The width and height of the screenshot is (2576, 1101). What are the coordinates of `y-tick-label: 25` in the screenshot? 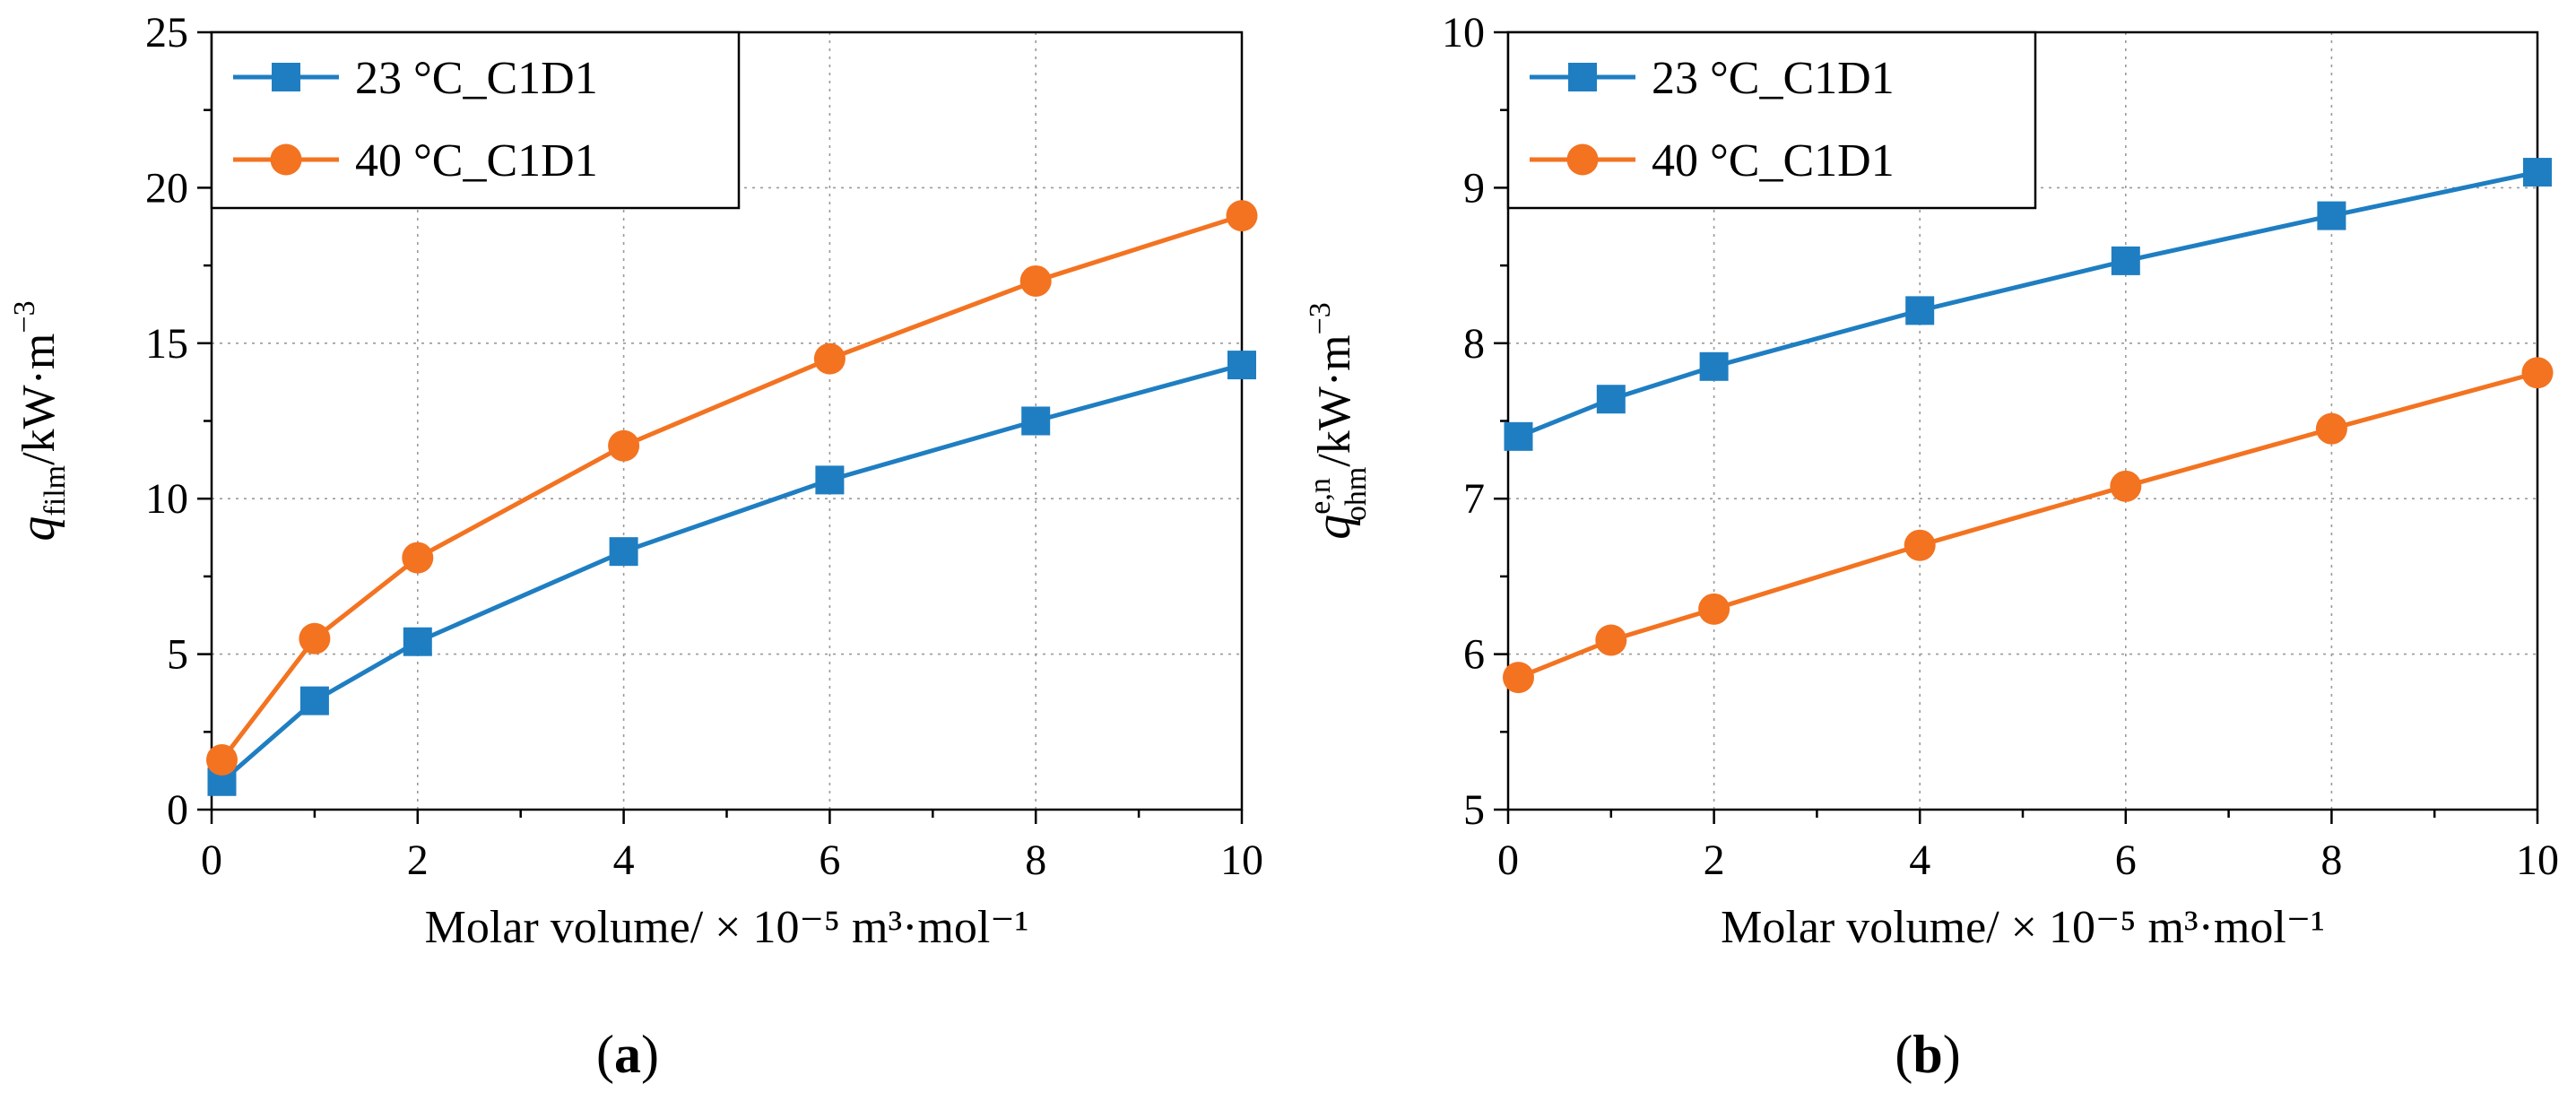 It's located at (166, 32).